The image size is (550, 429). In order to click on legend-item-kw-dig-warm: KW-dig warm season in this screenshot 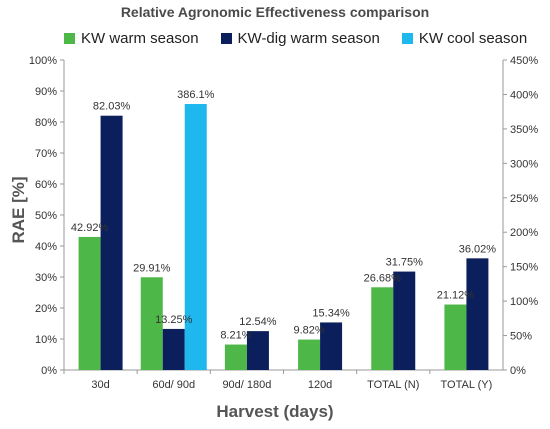, I will do `click(300, 38)`.